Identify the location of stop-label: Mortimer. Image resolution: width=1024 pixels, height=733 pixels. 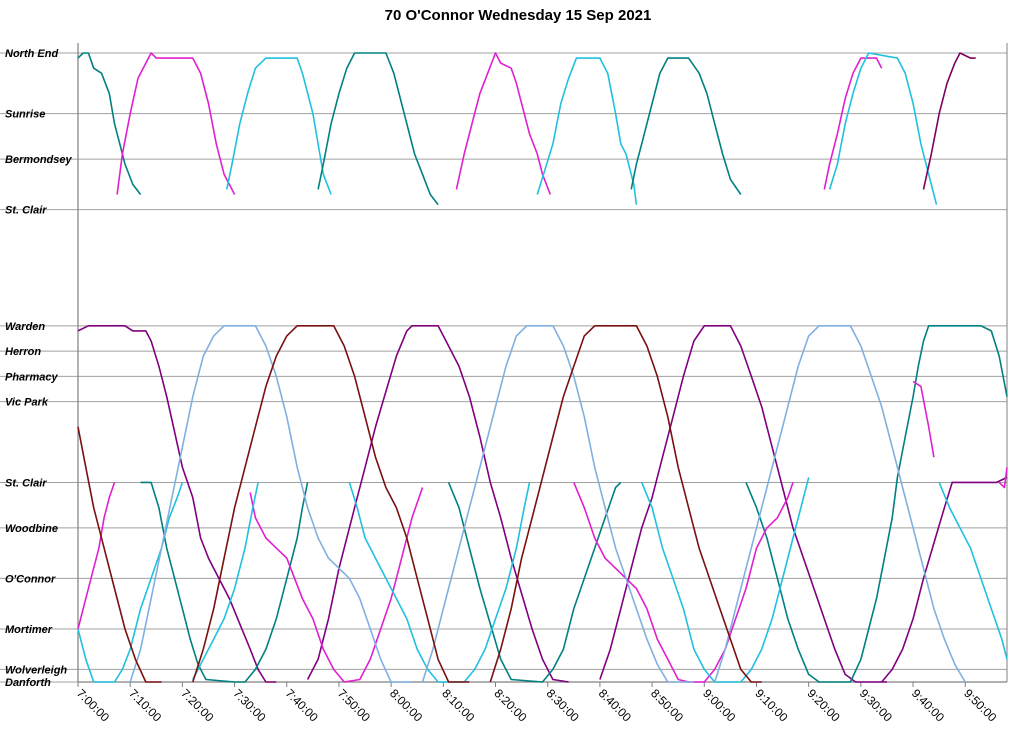
(29, 630).